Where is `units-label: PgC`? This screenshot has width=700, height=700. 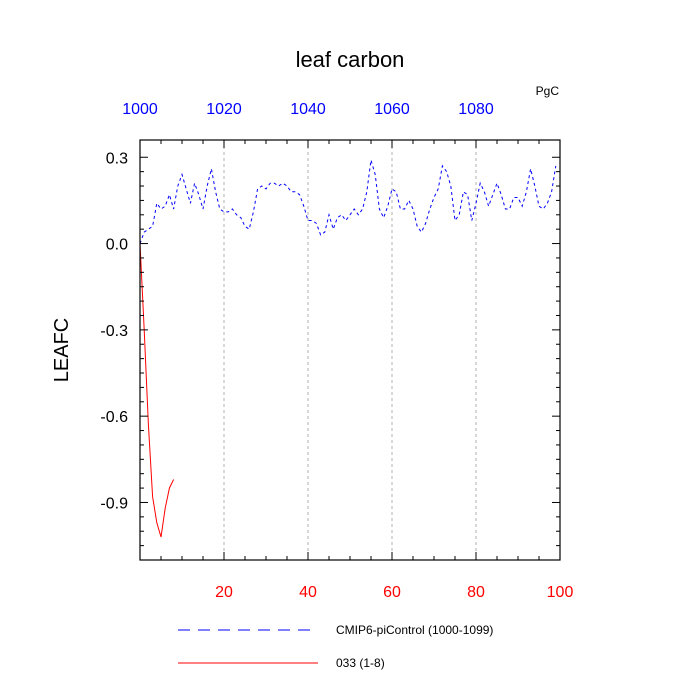 units-label: PgC is located at coordinates (548, 91).